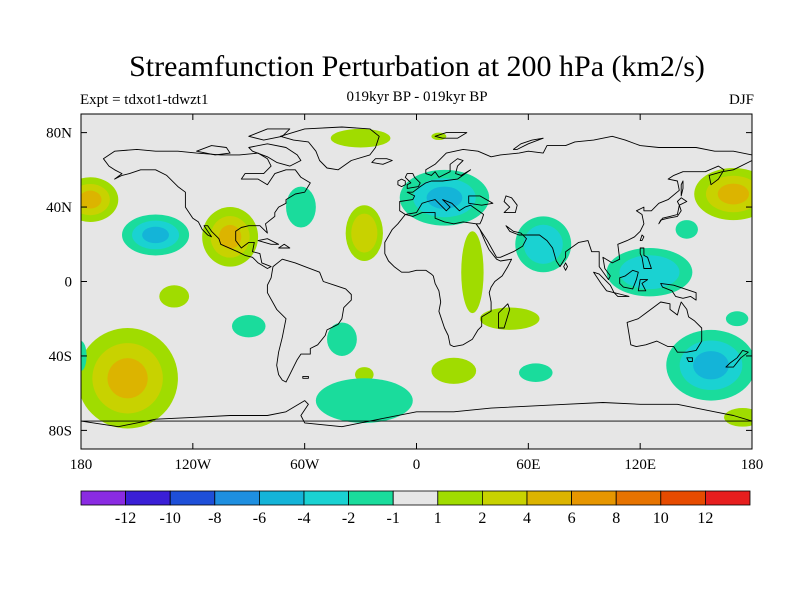 Image resolution: width=800 pixels, height=600 pixels. I want to click on subtitle-center: 019kyr BP - 019kyr BP, so click(417, 97).